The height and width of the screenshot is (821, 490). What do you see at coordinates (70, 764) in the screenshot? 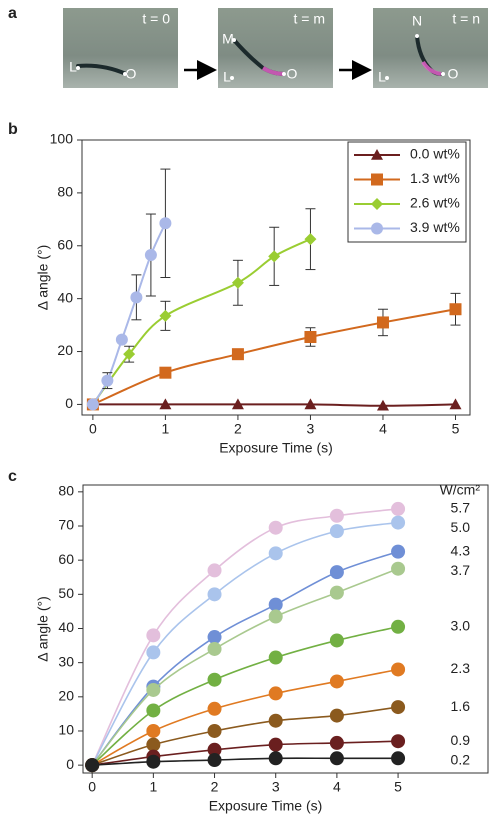
I see `y-tick-label: 0` at bounding box center [70, 764].